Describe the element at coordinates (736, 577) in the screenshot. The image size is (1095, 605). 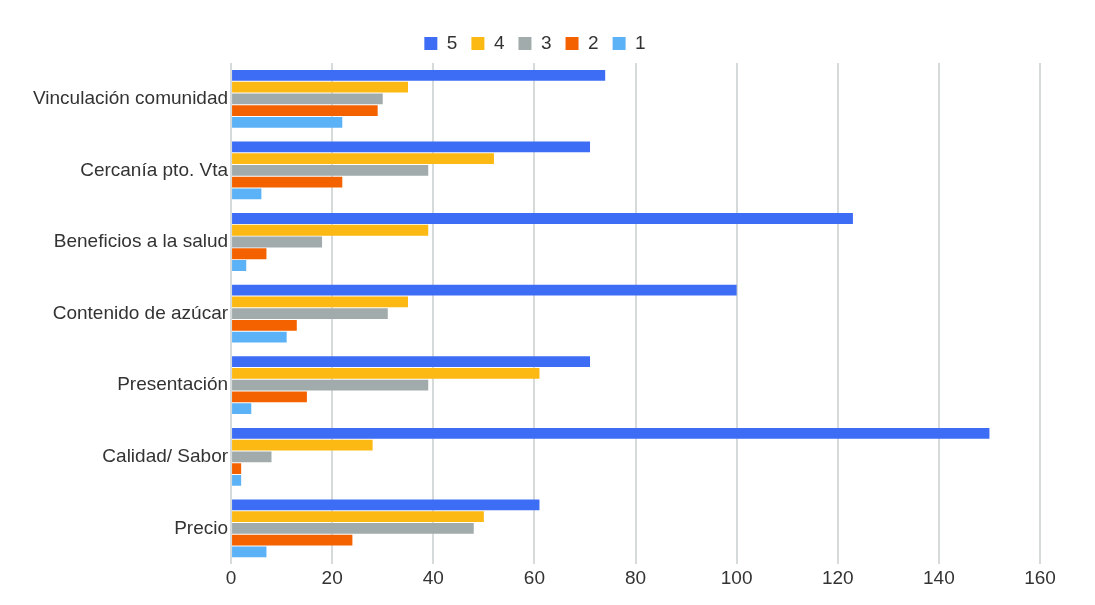
I see `x-tick-label: 100` at that location.